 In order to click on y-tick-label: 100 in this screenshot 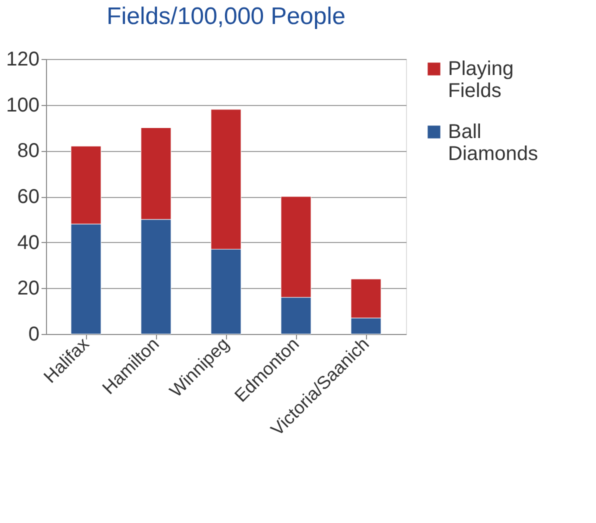, I will do `click(23, 105)`.